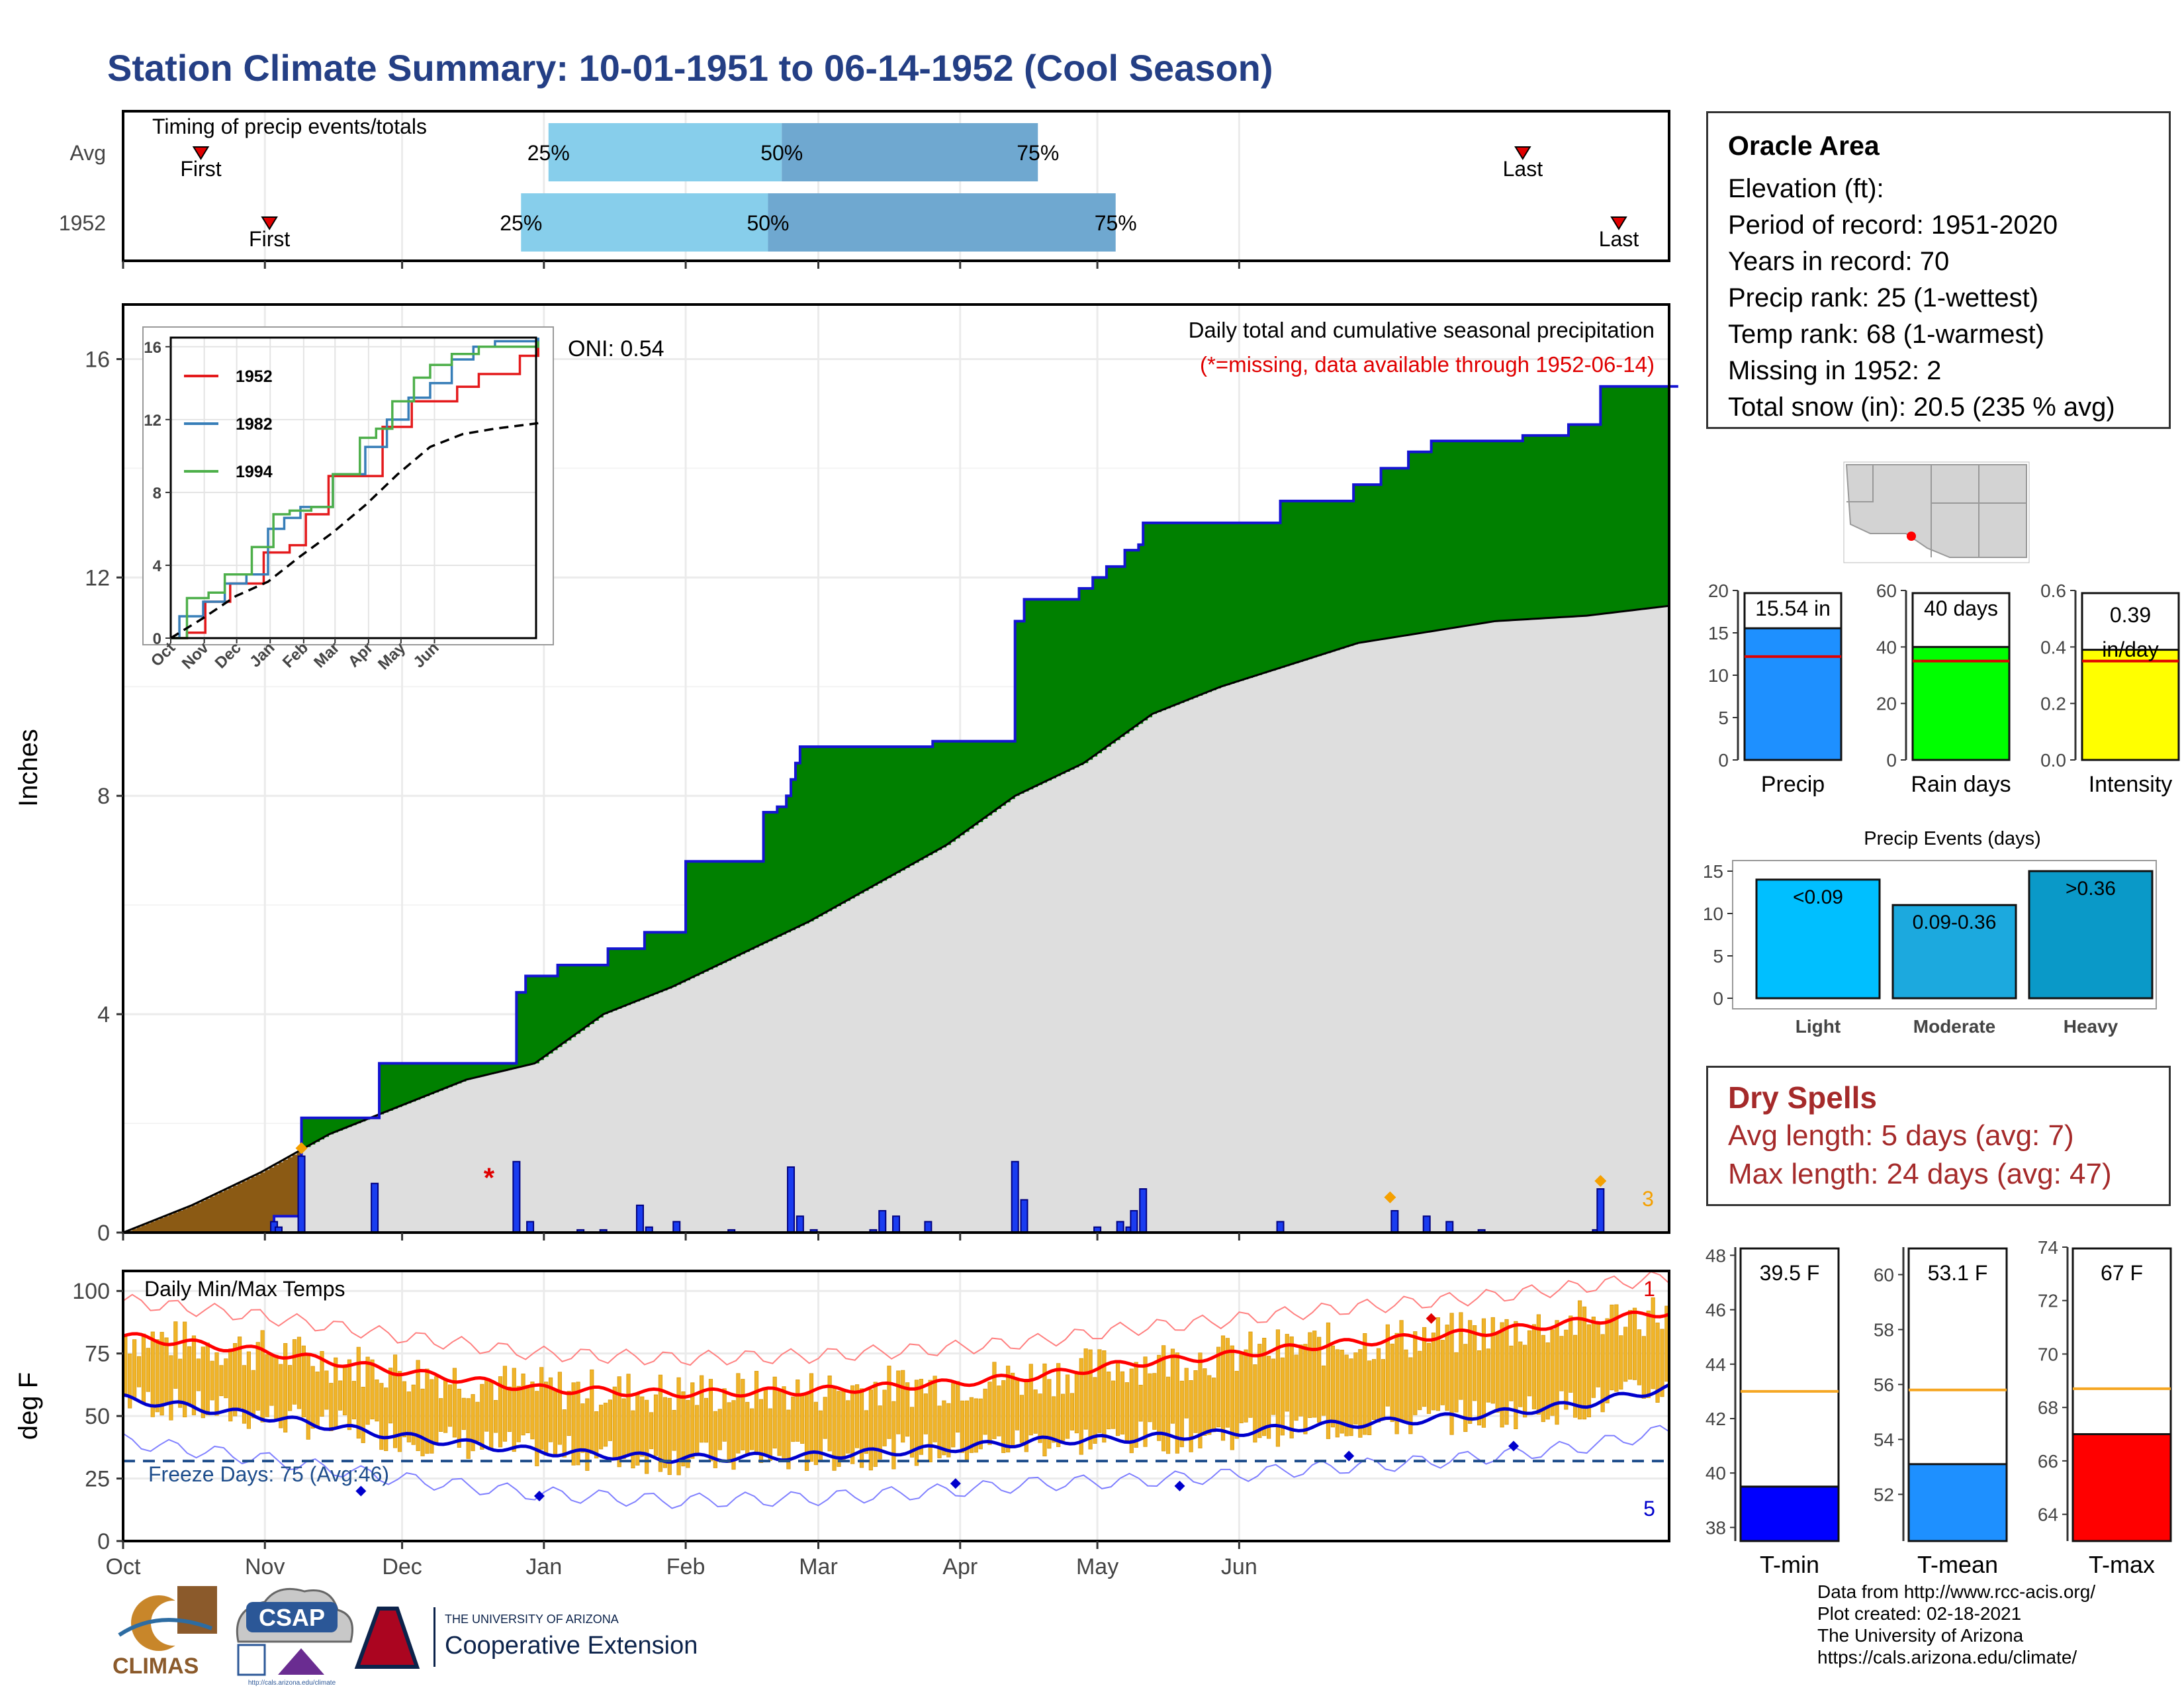  What do you see at coordinates (1835, 370) in the screenshot?
I see `missing-text: Missing in 1952: 2` at bounding box center [1835, 370].